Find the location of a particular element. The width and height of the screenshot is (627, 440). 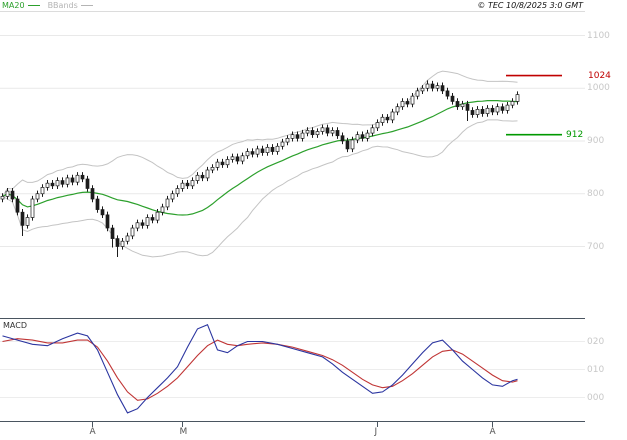

legend: MA20 BBands is located at coordinates (47, 6).